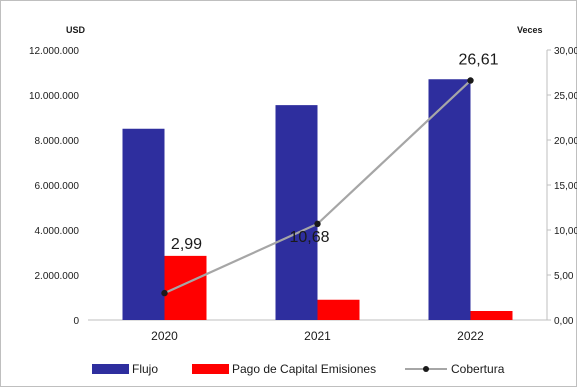 Image resolution: width=577 pixels, height=387 pixels. Describe the element at coordinates (57, 186) in the screenshot. I see `left-axis-tick-label: 6.000.000` at that location.